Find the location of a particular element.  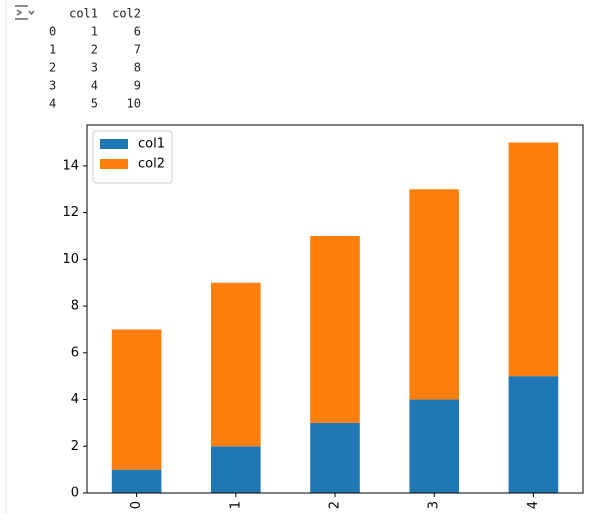

column-header: col2 is located at coordinates (126, 14).